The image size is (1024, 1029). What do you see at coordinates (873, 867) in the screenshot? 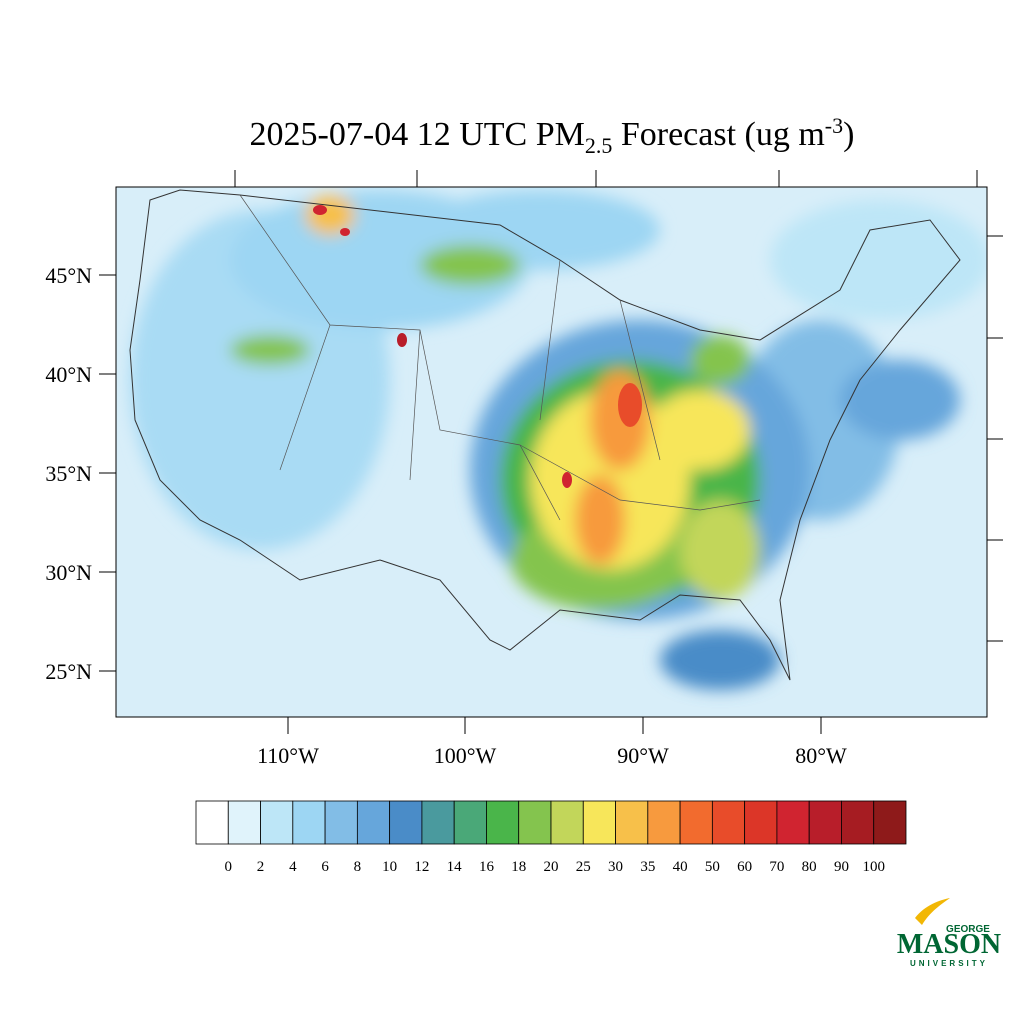
I see `colorbar-label: 100` at bounding box center [873, 867].